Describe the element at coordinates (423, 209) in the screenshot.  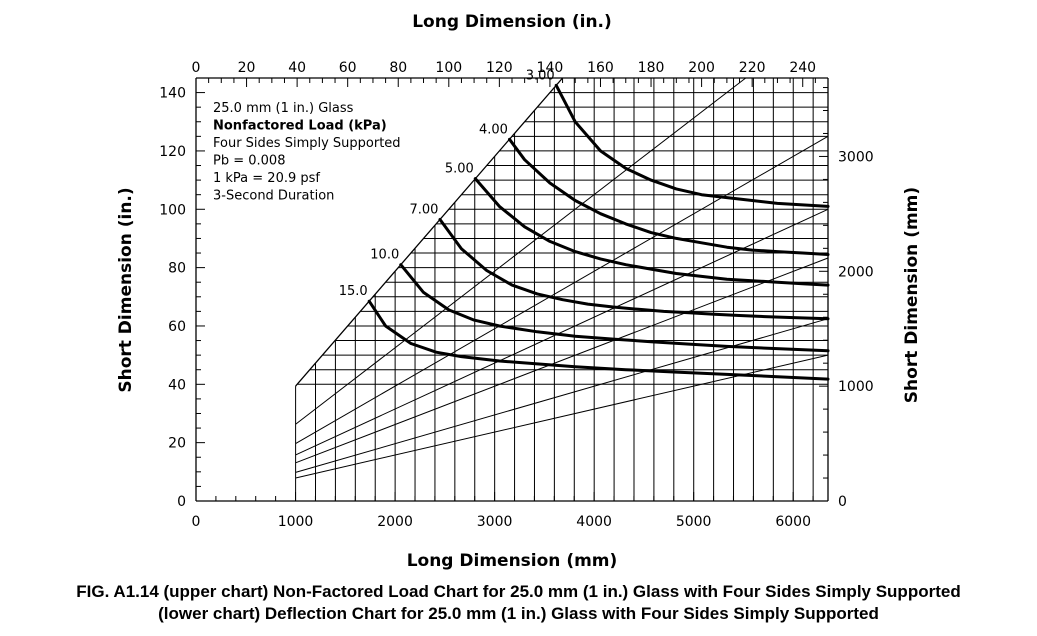
I see `curve-label: 7.00` at that location.